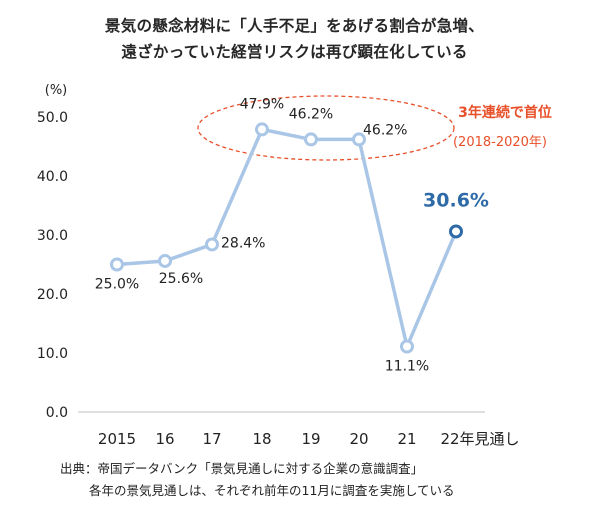 This screenshot has width=589, height=515. Describe the element at coordinates (479, 439) in the screenshot. I see `x-tick-label: 22年見通し` at that location.